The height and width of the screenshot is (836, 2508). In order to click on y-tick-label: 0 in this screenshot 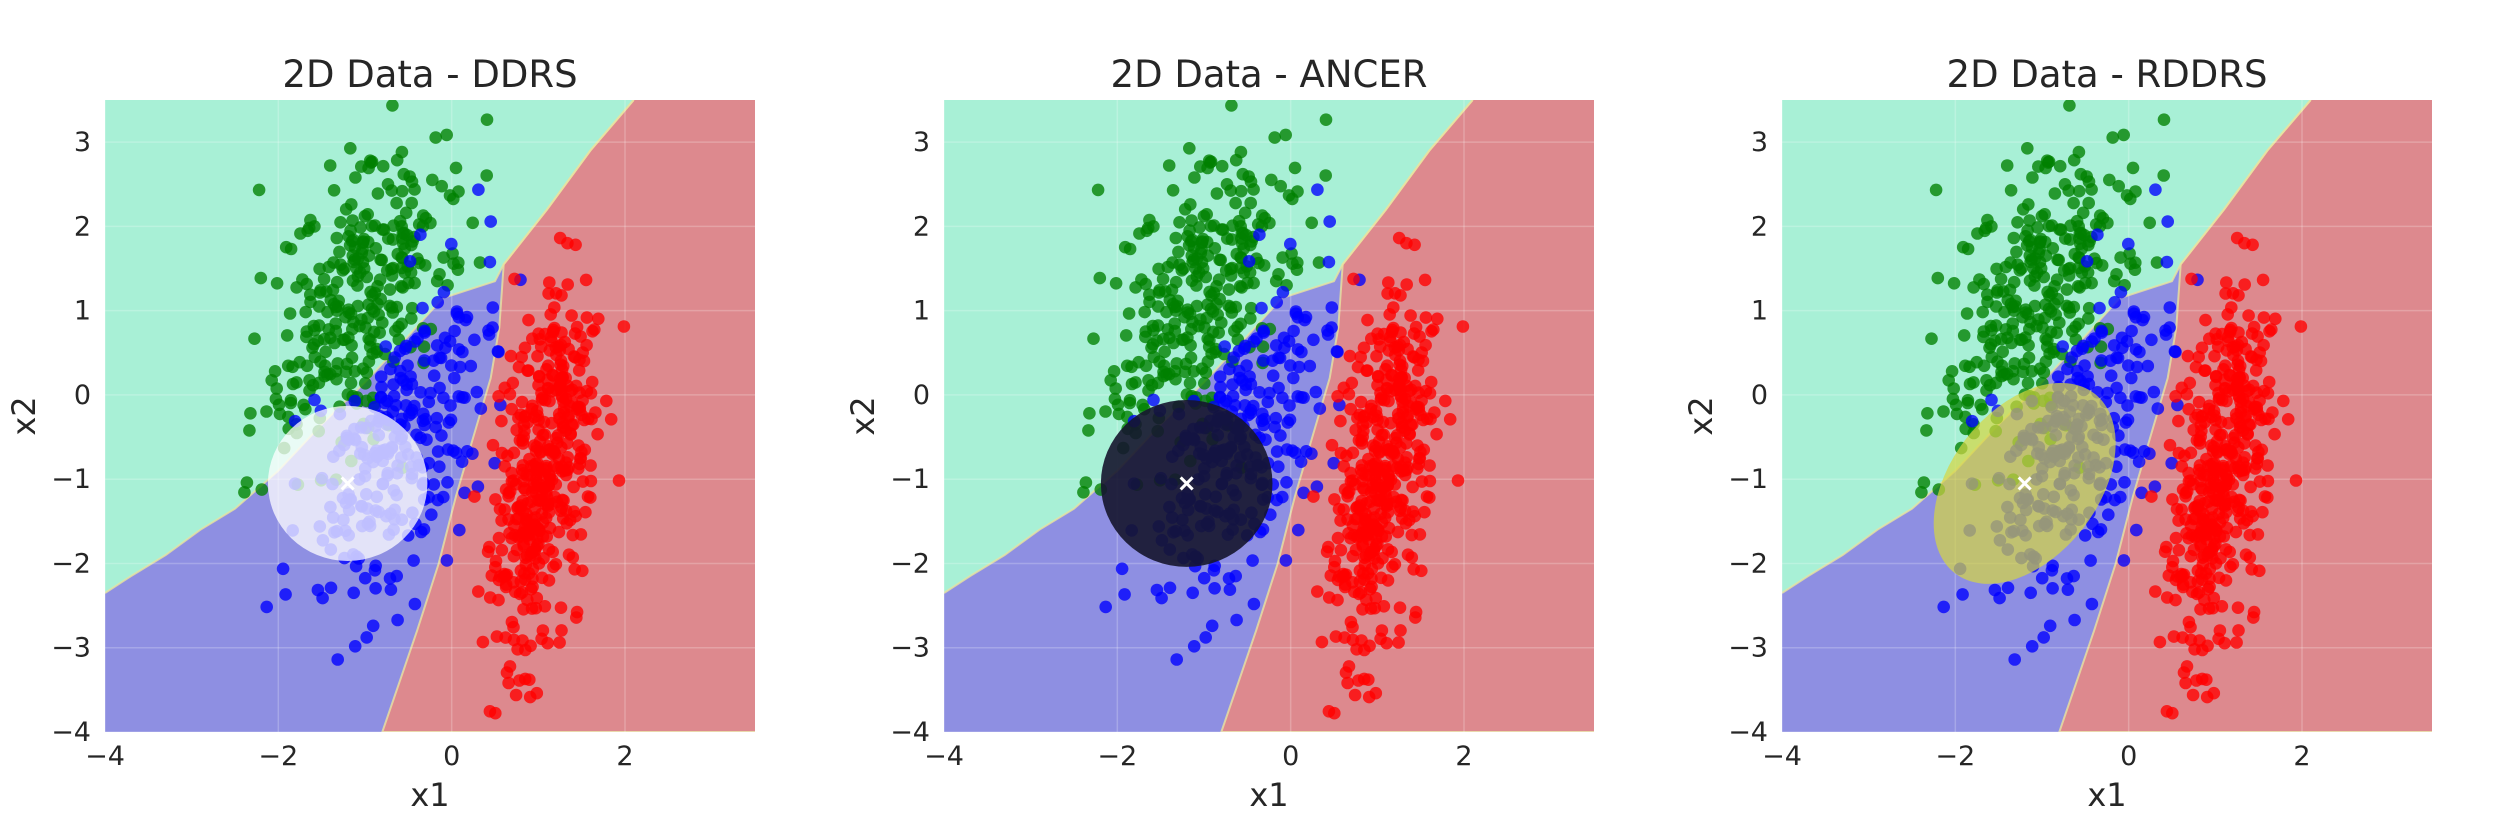, I will do `click(1759, 395)`.